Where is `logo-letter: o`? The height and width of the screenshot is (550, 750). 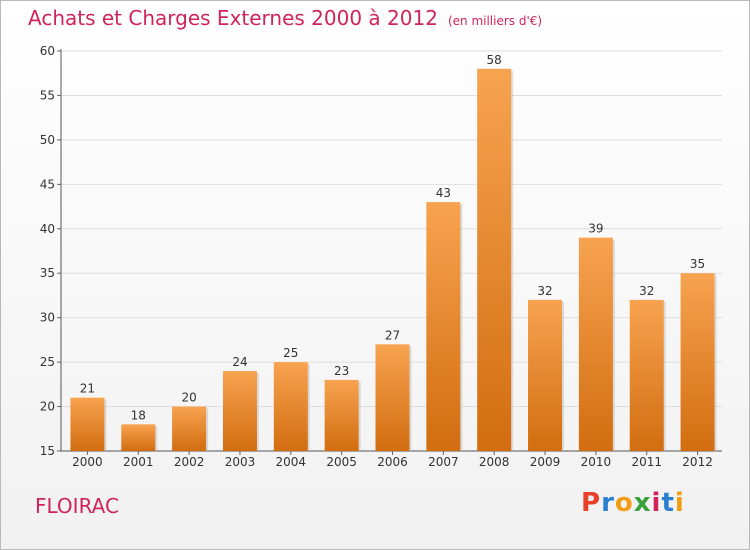 logo-letter: o is located at coordinates (624, 503).